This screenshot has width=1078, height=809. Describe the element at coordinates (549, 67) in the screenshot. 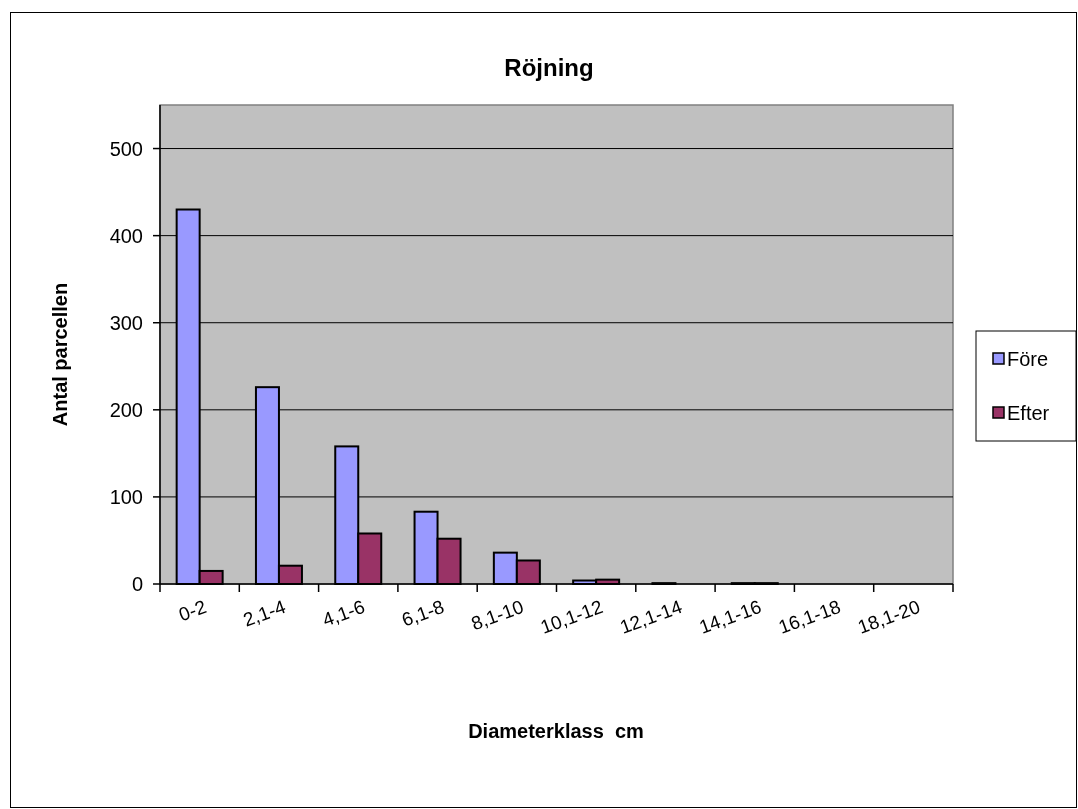

I see `chart-title: Röjning` at that location.